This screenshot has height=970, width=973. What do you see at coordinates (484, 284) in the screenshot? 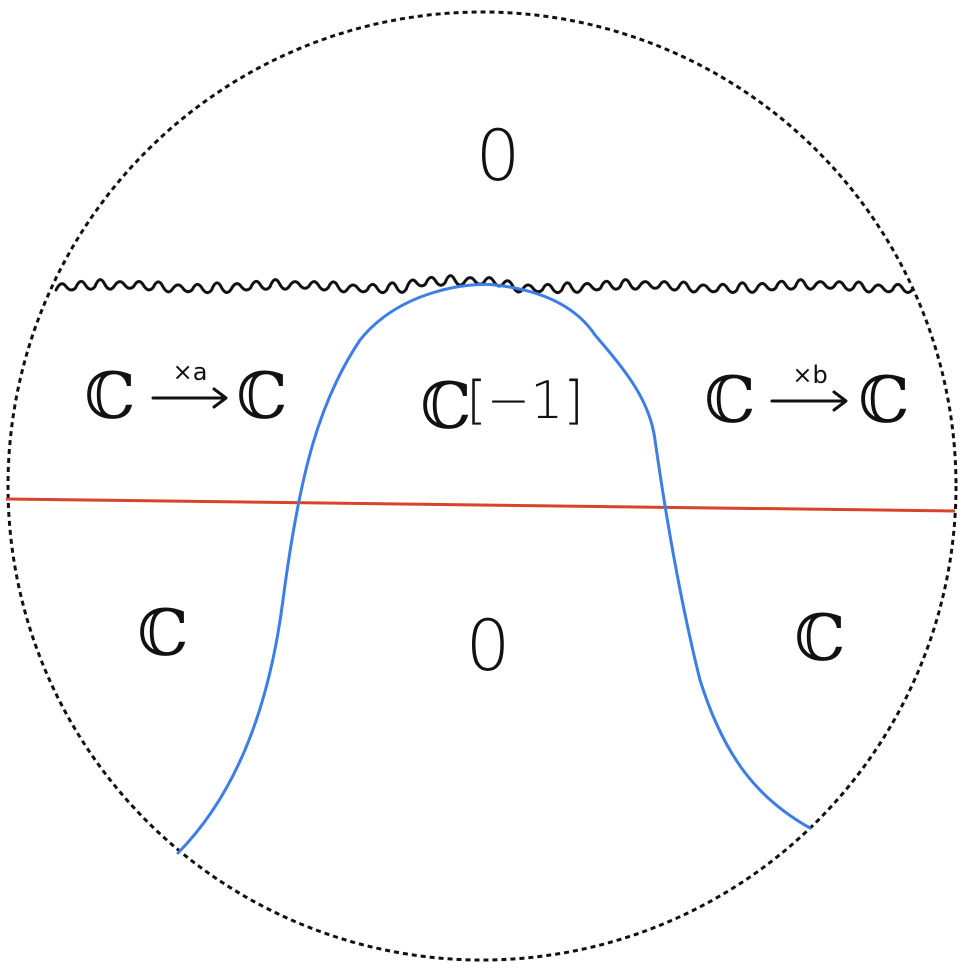
I see `wavy-line` at bounding box center [484, 284].